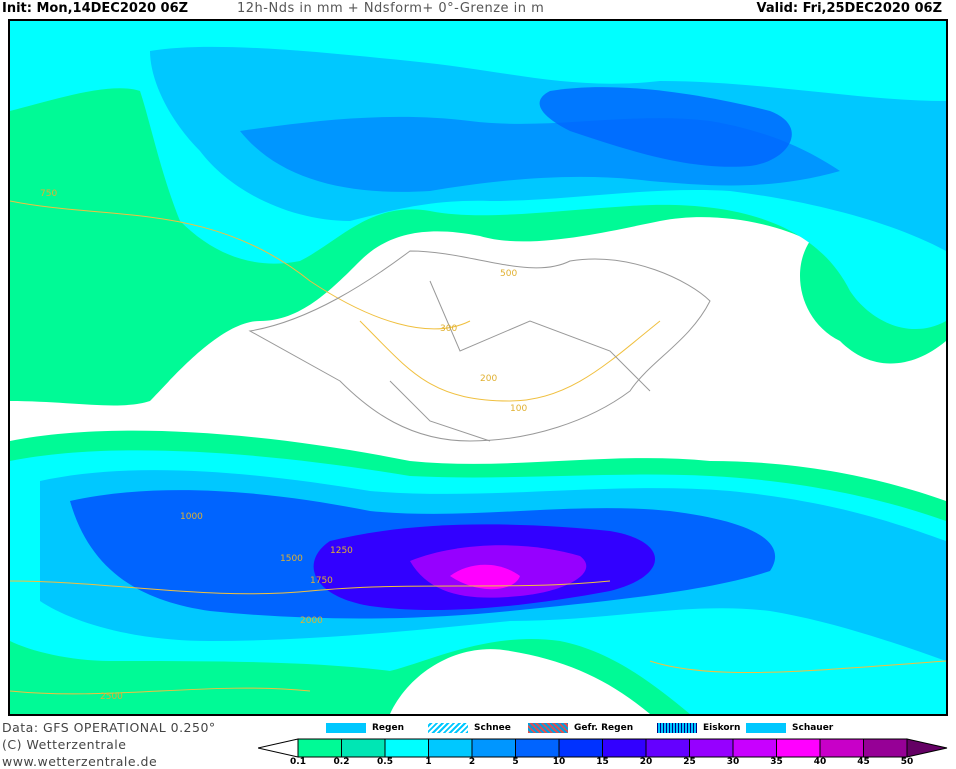 Image resolution: width=956 pixels, height=769 pixels. What do you see at coordinates (479, 346) in the screenshot?
I see `borders` at bounding box center [479, 346].